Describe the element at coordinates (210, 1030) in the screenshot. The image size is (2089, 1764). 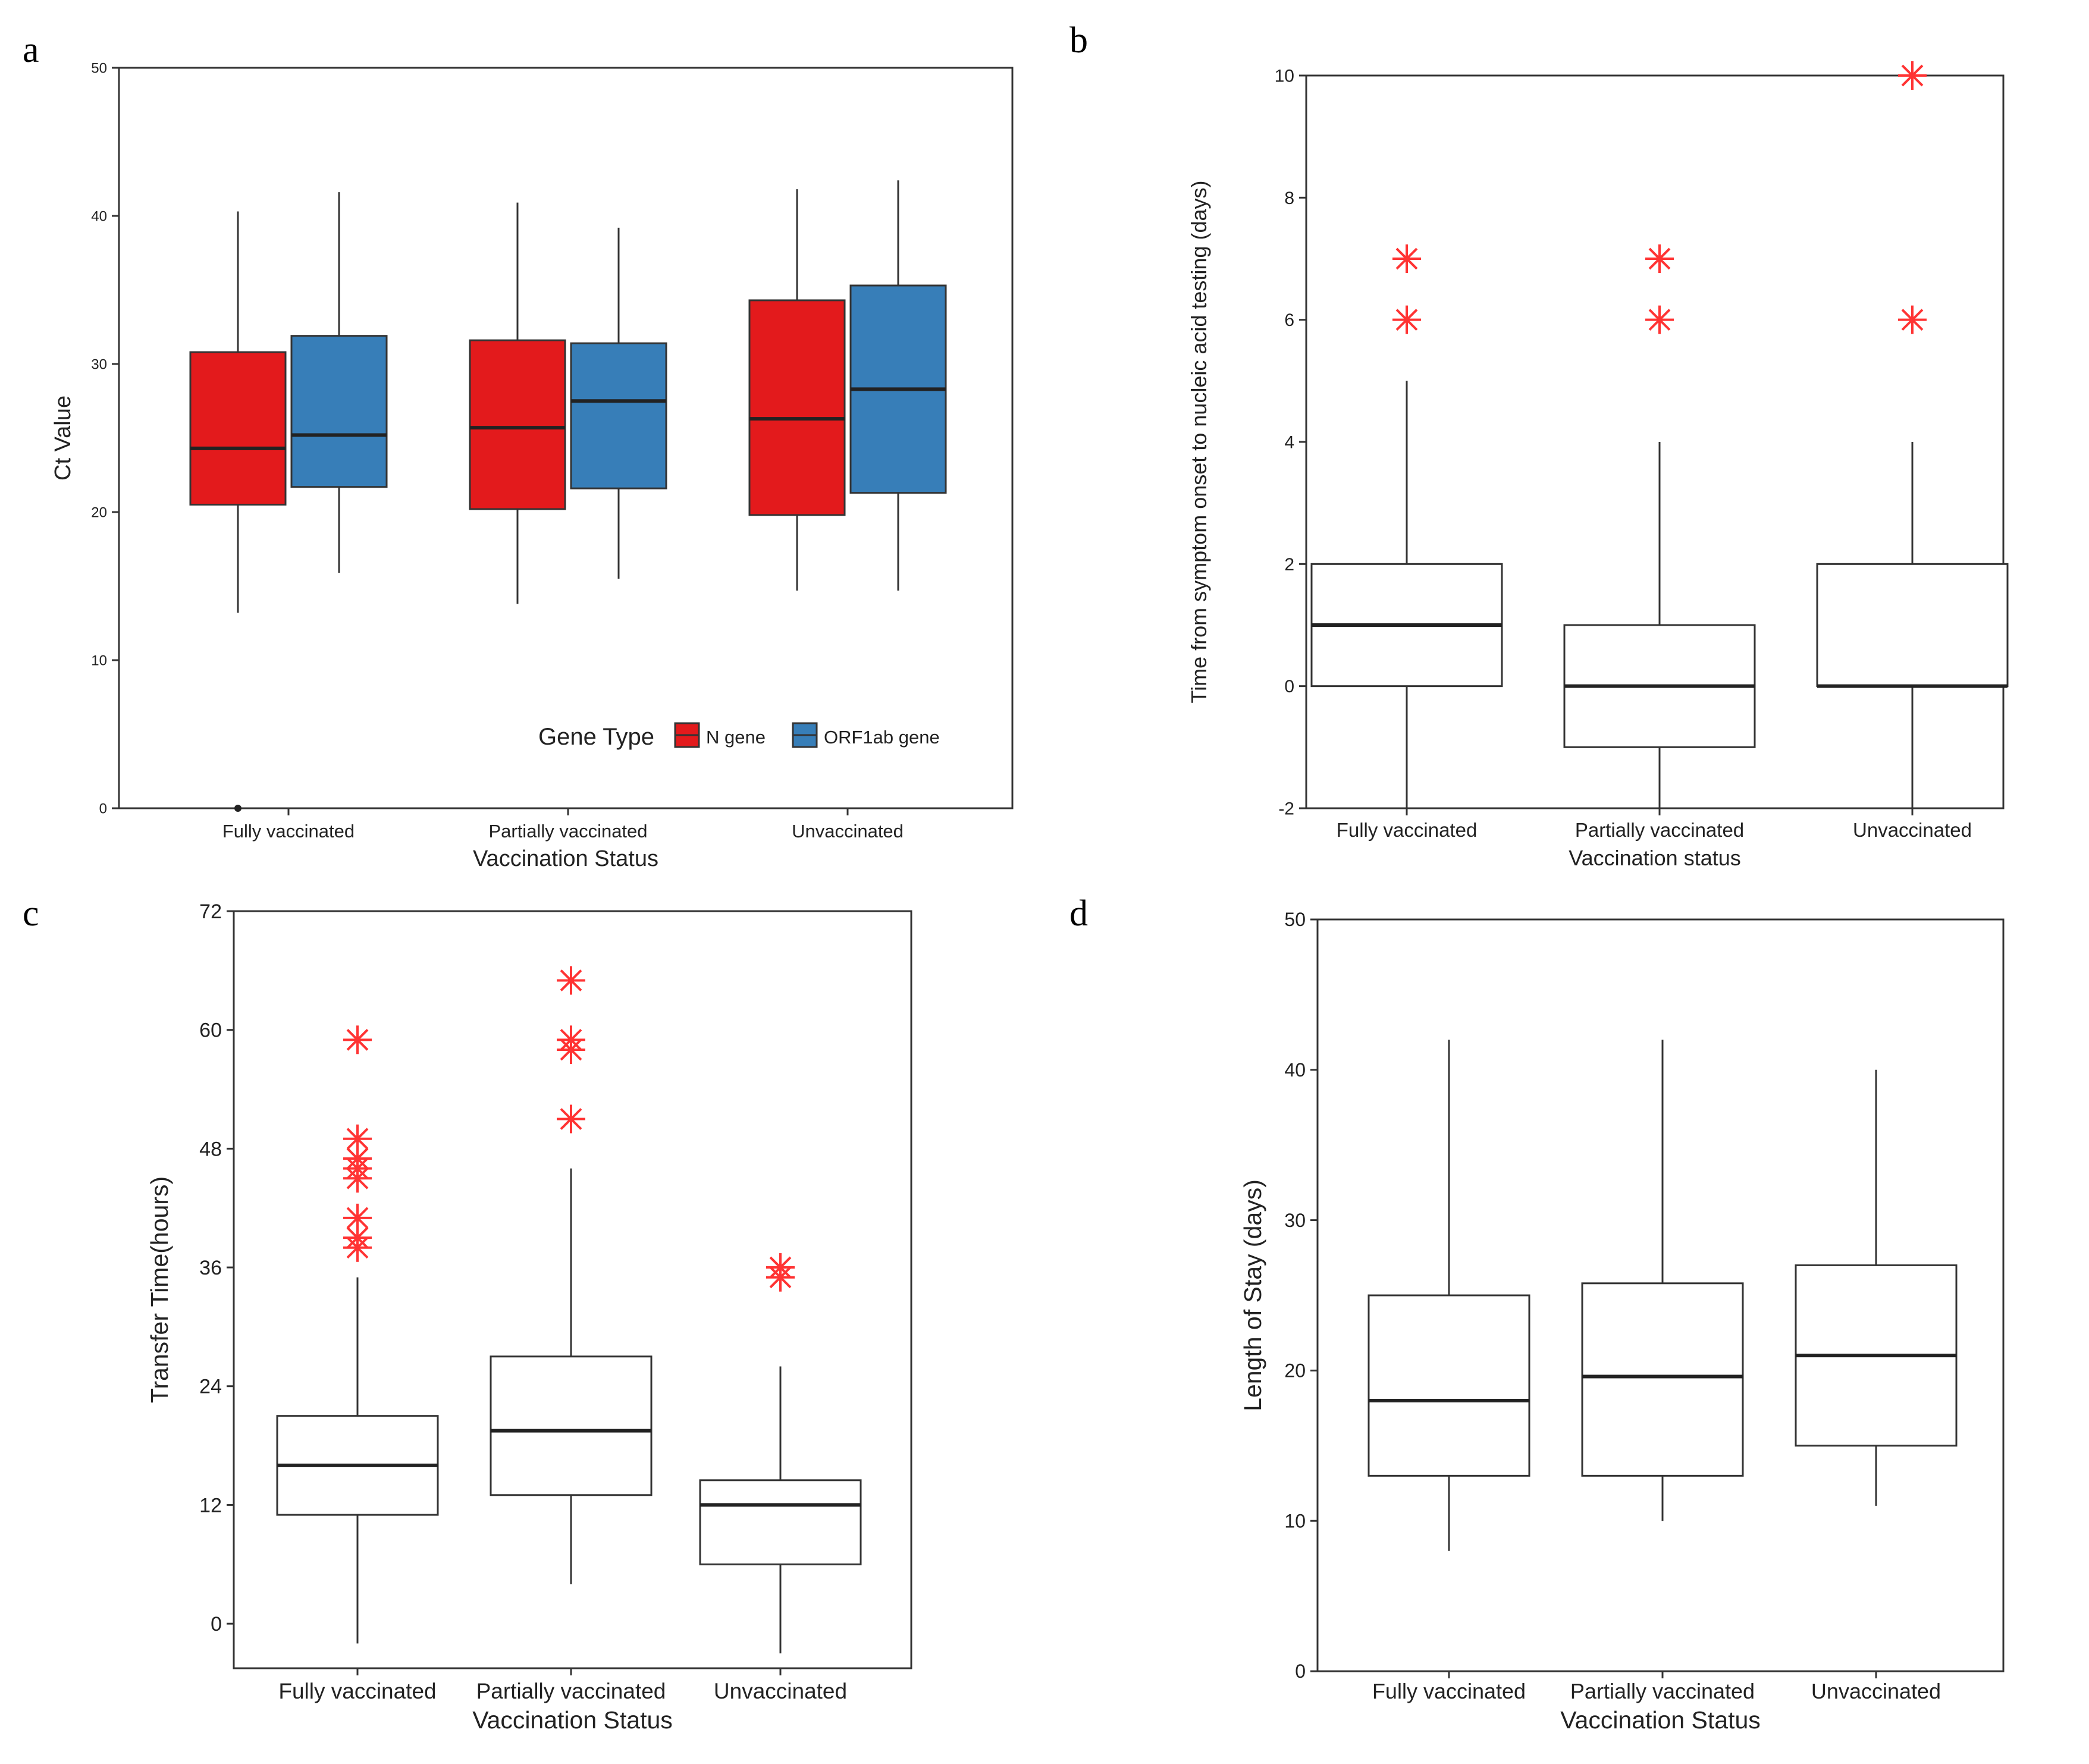
I see `y-tick-label: 60` at that location.